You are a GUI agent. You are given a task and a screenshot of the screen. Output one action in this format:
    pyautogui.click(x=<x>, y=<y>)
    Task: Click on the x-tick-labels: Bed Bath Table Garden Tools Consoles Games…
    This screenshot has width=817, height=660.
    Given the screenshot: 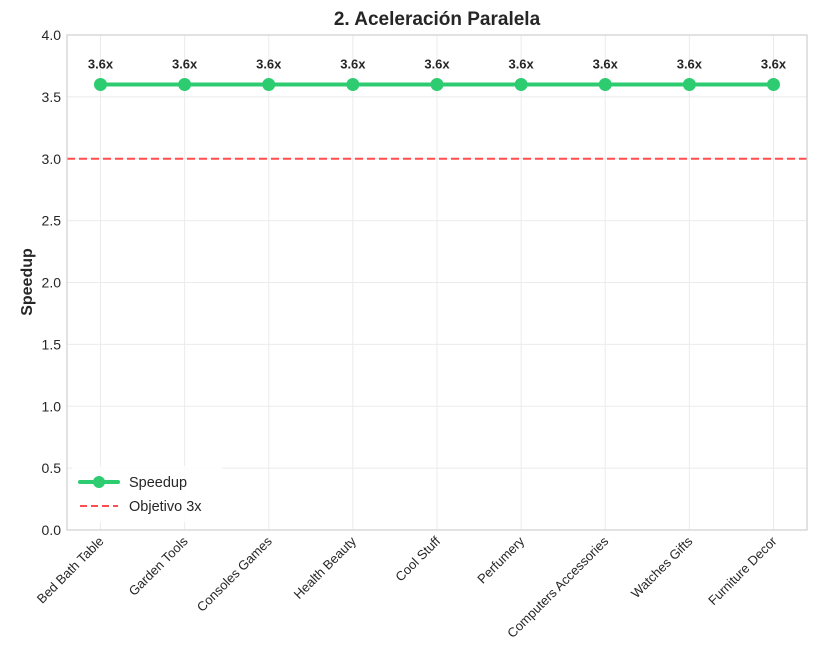 What is the action you would take?
    pyautogui.click(x=407, y=587)
    